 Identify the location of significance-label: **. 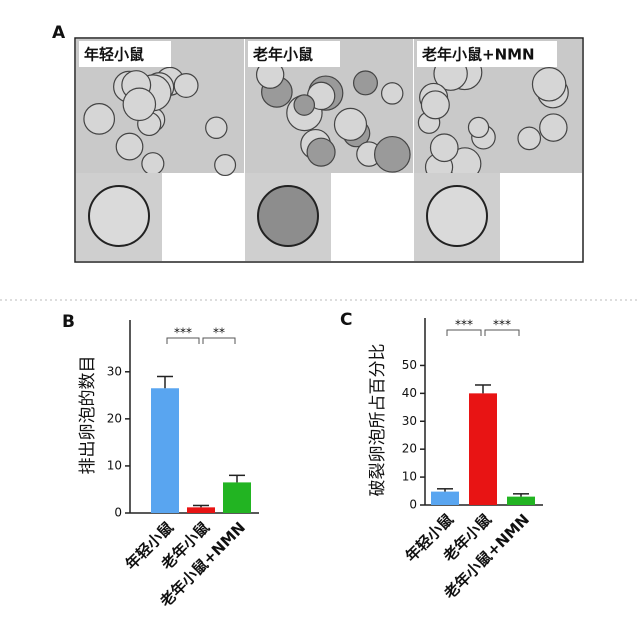
(219, 333).